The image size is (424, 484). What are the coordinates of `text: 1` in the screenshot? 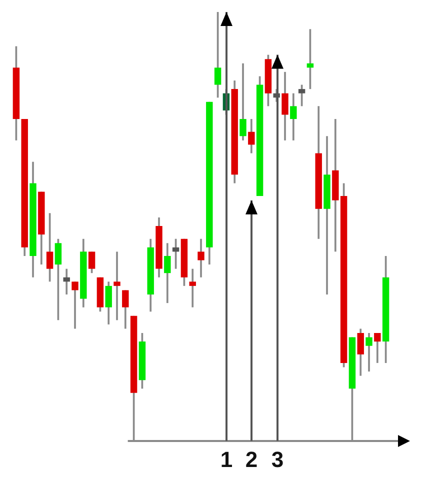 It's located at (226, 459).